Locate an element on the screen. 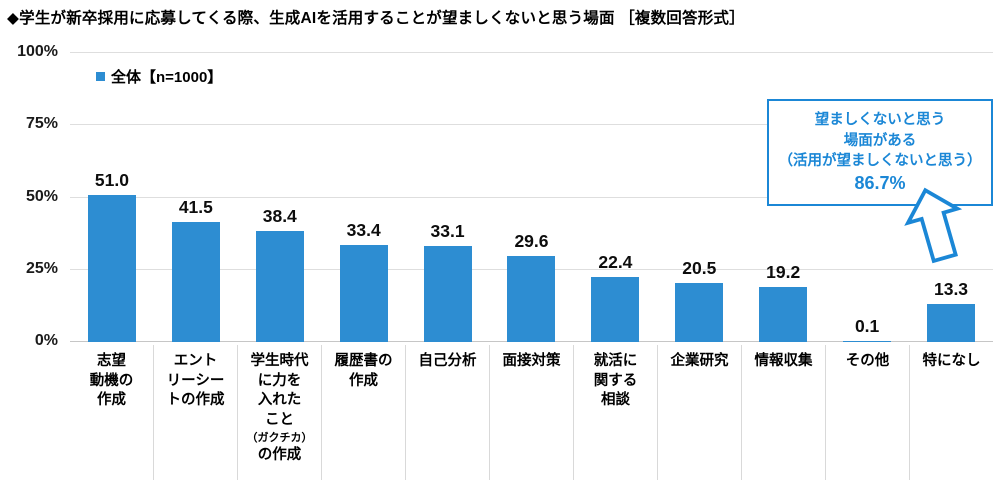 The height and width of the screenshot is (483, 1000). bar-cell: 51.0 is located at coordinates (112, 197).